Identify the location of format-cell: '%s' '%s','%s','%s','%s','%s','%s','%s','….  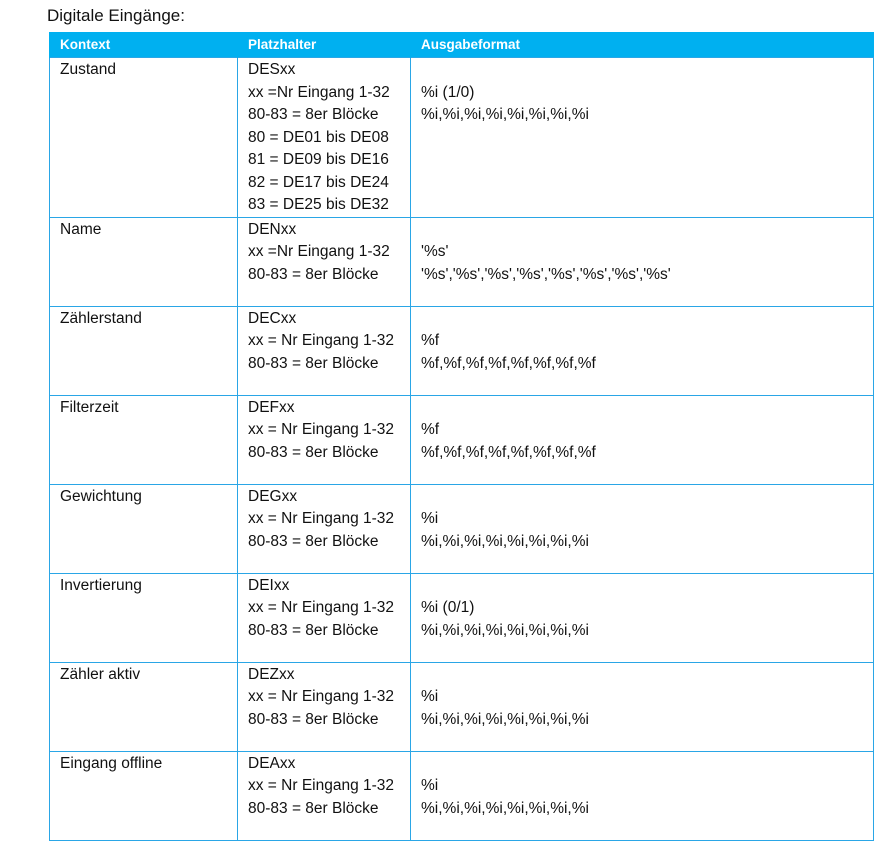
(642, 261).